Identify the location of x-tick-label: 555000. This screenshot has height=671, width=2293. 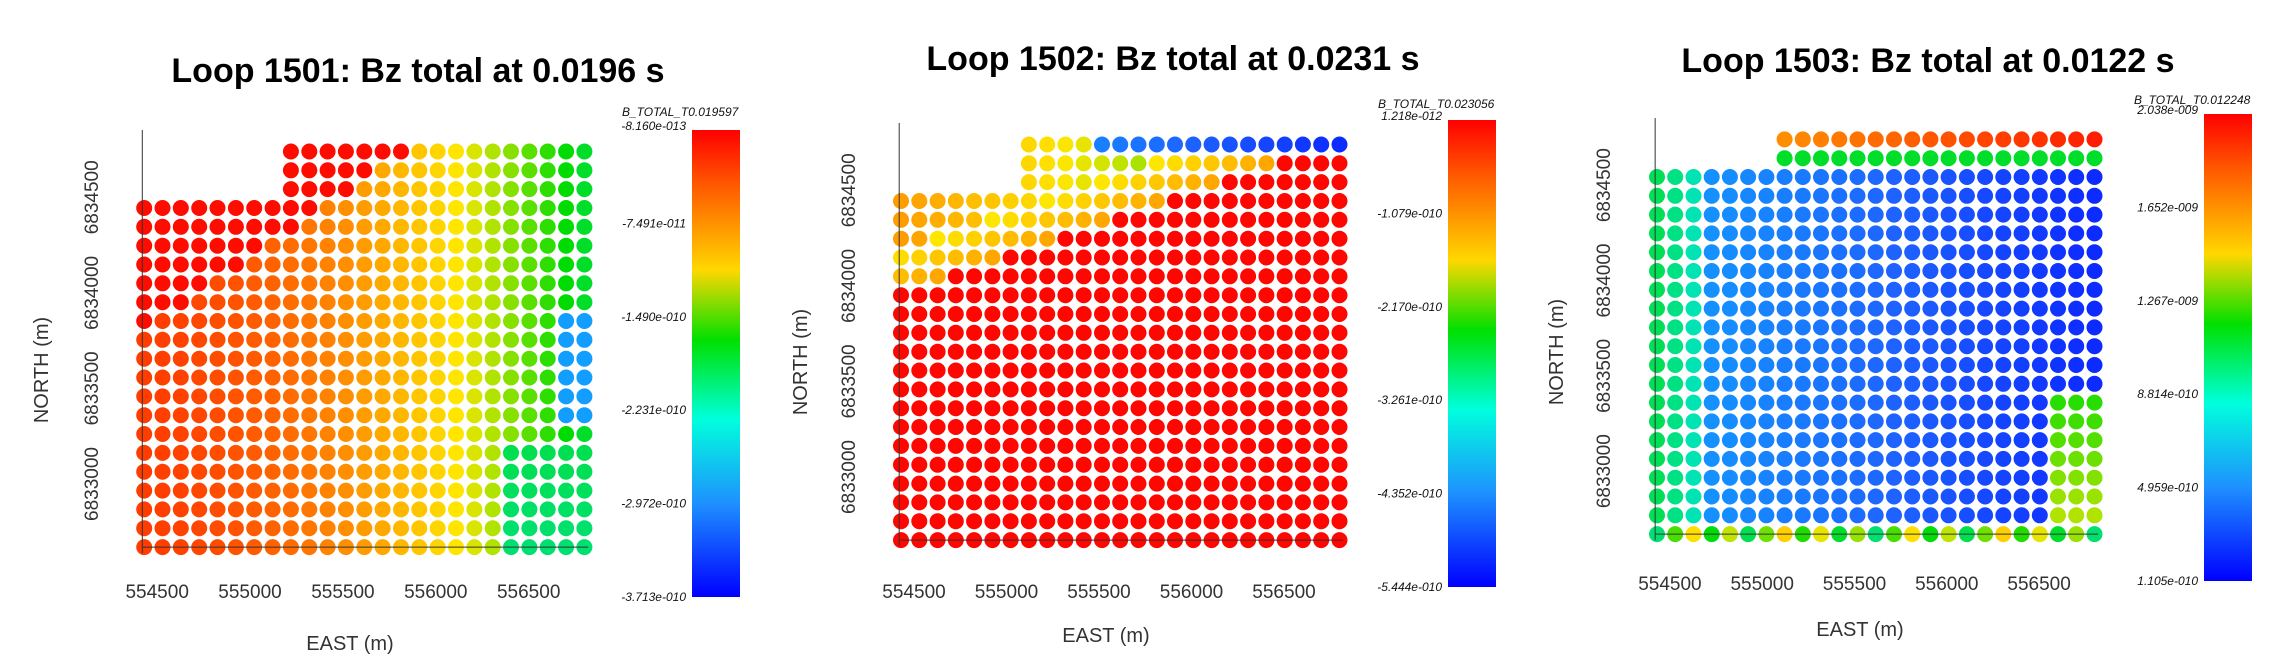
(249, 592).